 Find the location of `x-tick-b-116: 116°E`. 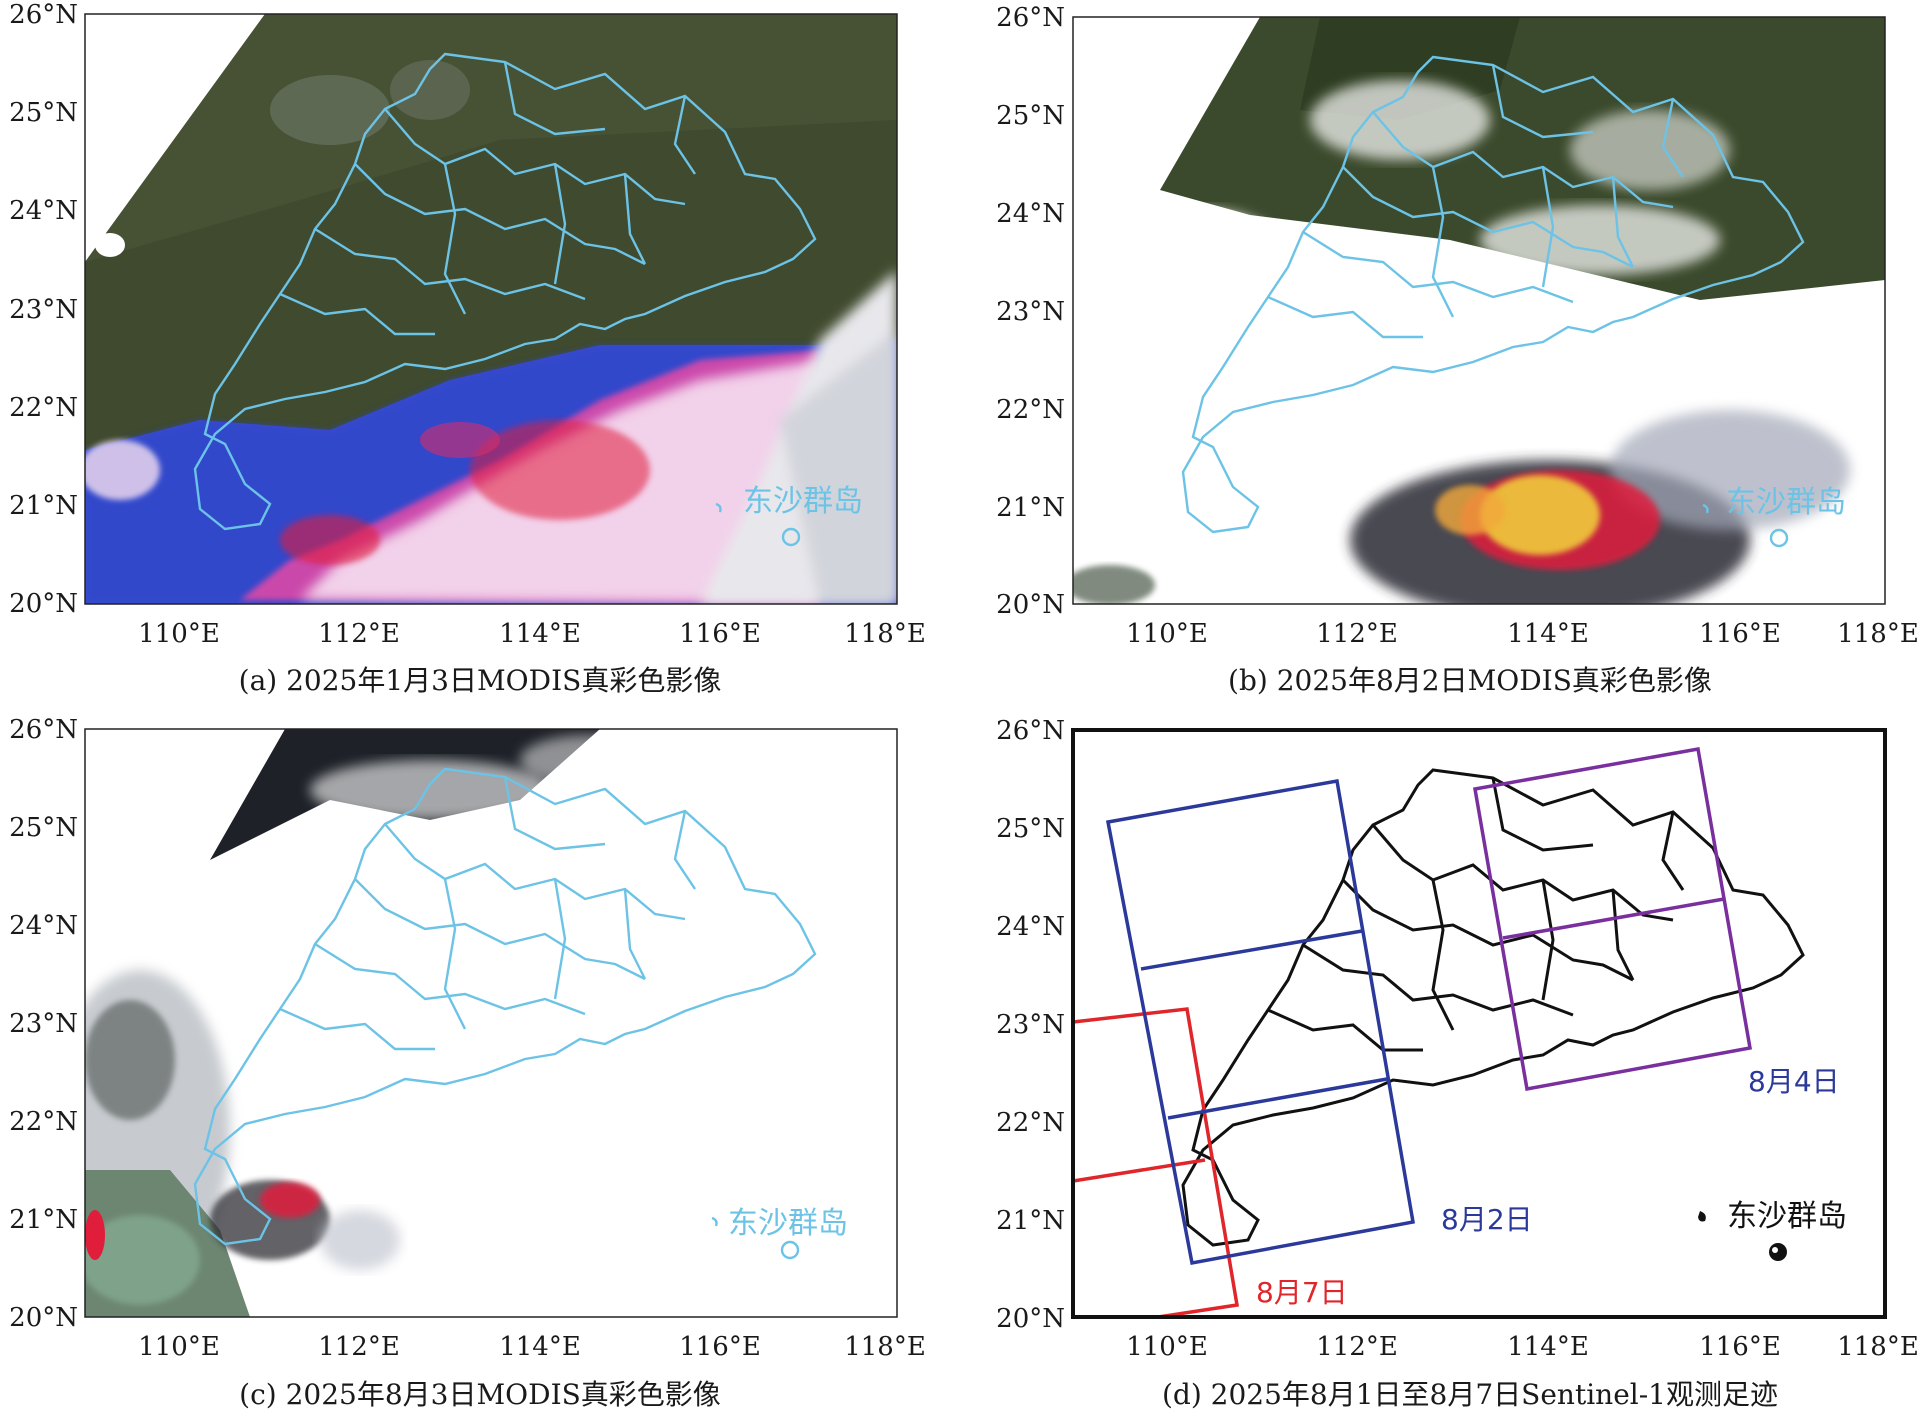

x-tick-b-116: 116°E is located at coordinates (1740, 634).